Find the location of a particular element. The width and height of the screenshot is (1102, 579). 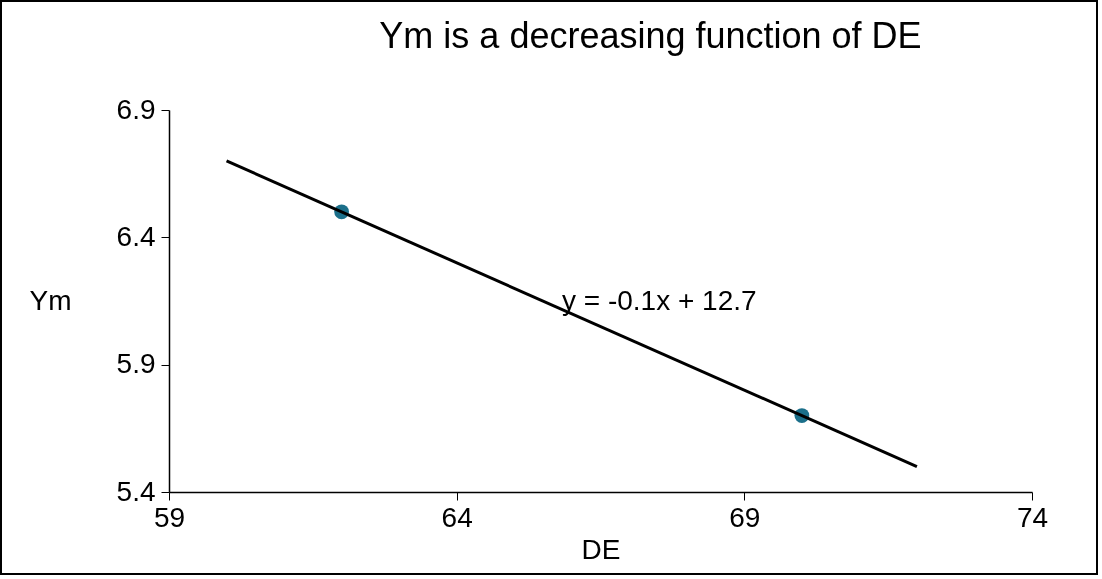

y-tick-label: 5.9 is located at coordinates (136, 364).